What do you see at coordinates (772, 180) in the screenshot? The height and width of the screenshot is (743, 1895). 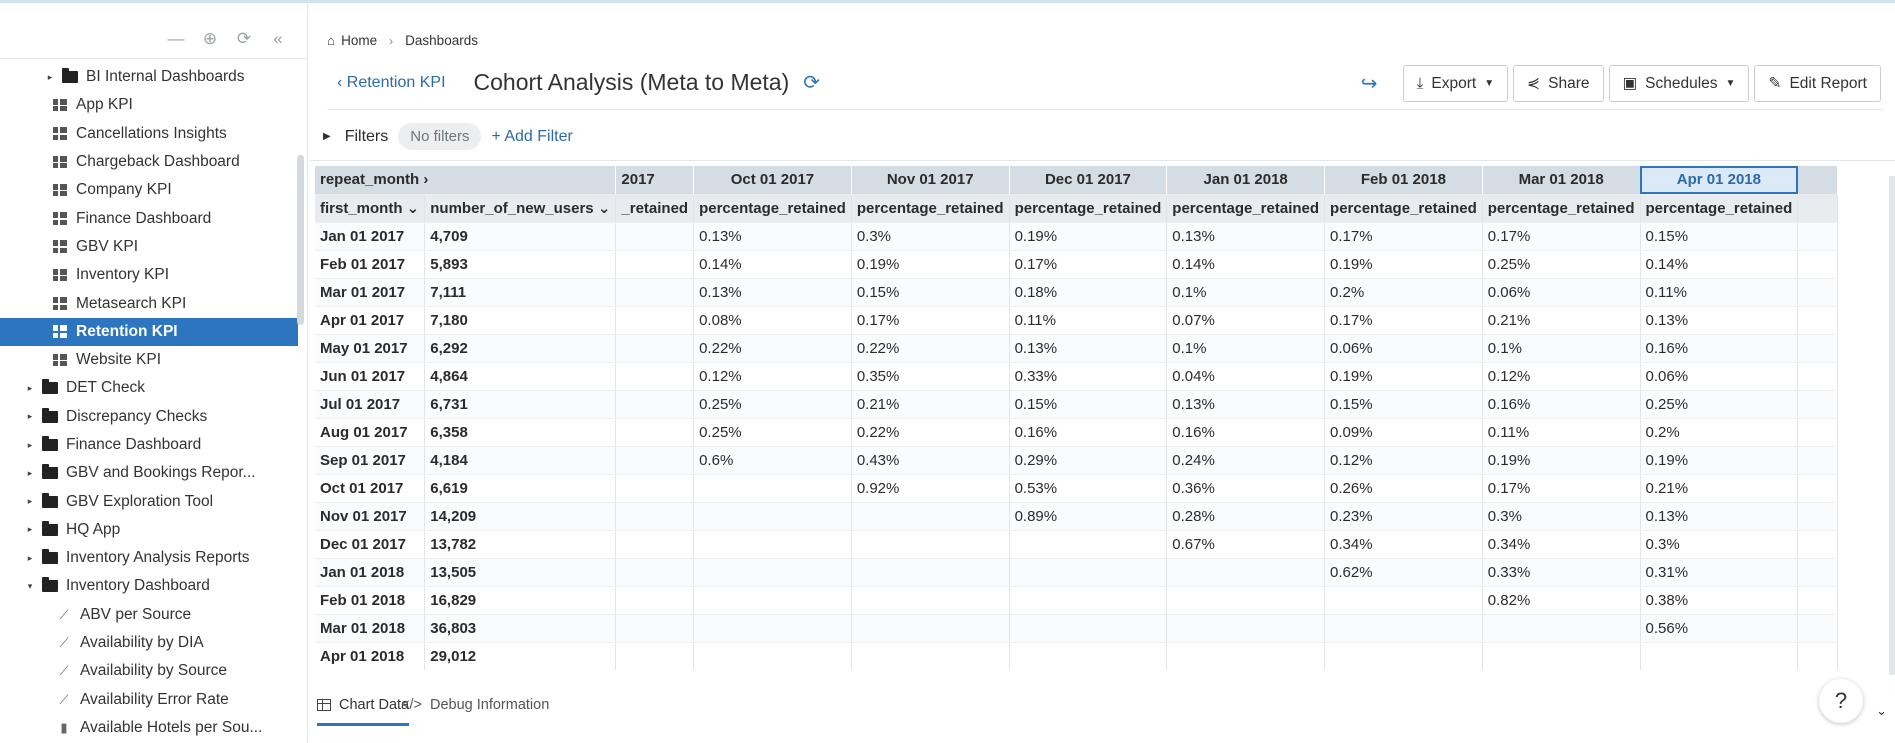 I see `column-header: Oct 01 2017` at bounding box center [772, 180].